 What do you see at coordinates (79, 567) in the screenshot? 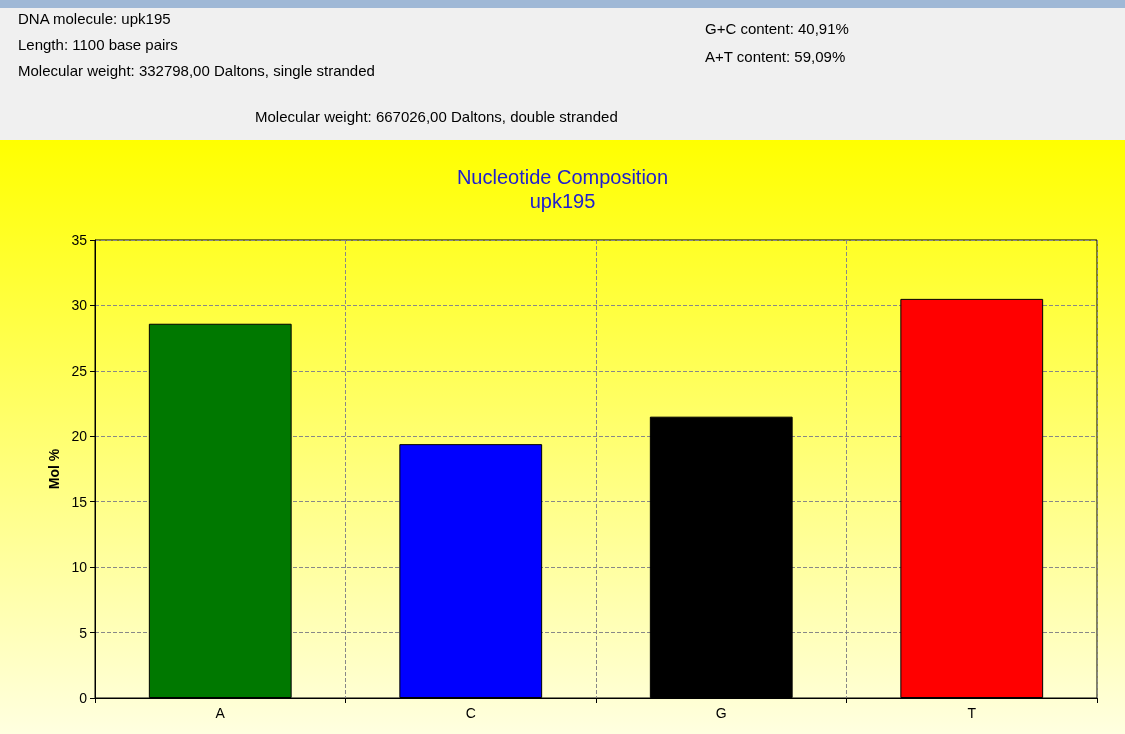
I see `y-tick-label: 10` at bounding box center [79, 567].